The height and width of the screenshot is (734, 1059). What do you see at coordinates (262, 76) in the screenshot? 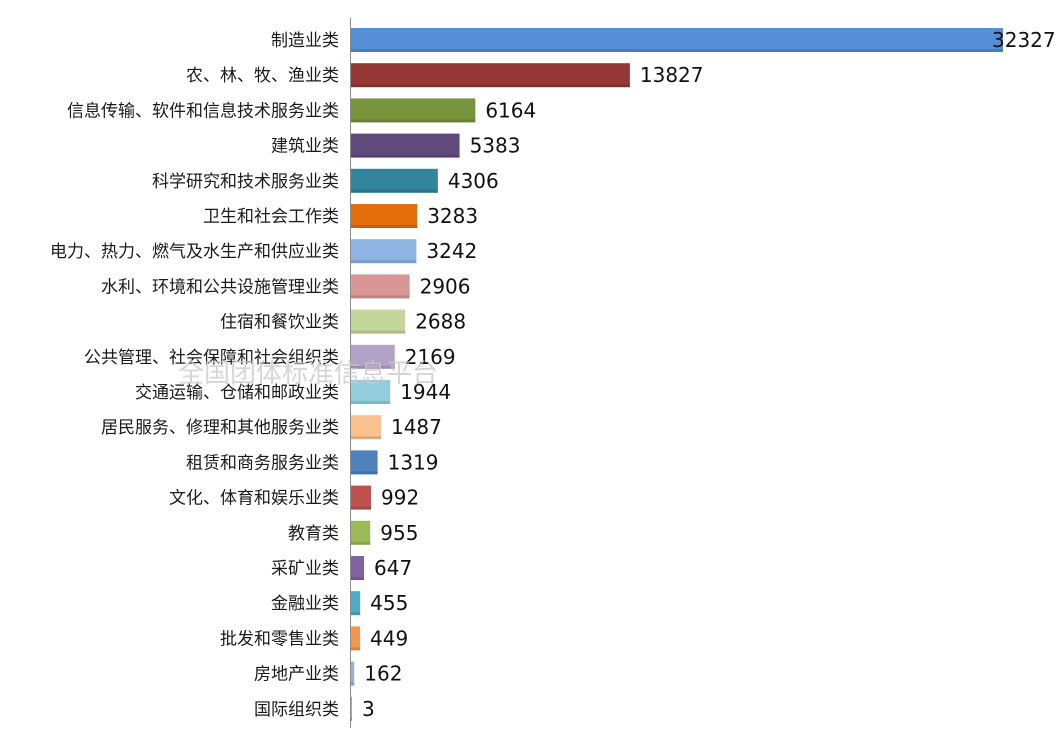
I see `category-label: 农、林、牧、渔业类` at bounding box center [262, 76].